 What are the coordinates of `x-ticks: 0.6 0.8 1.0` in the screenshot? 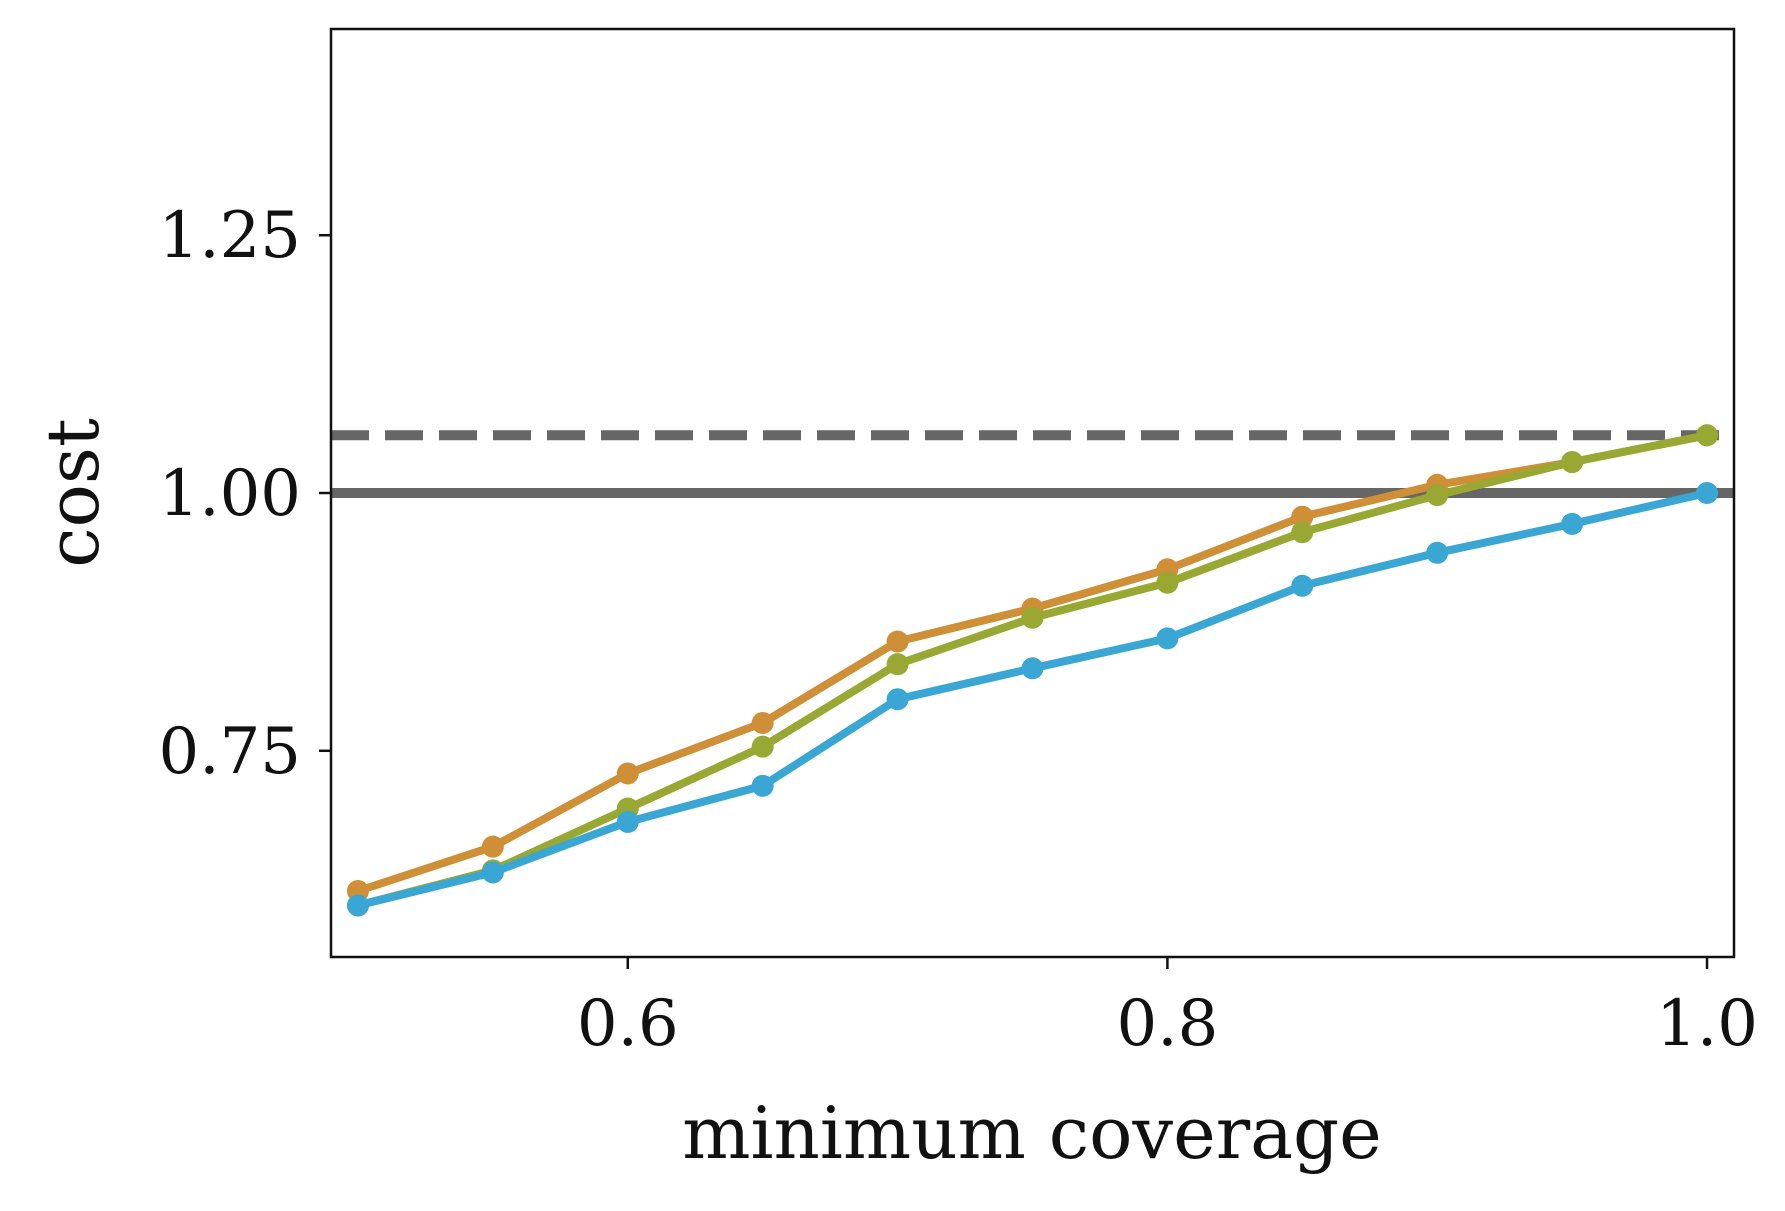 It's located at (1167, 1009).